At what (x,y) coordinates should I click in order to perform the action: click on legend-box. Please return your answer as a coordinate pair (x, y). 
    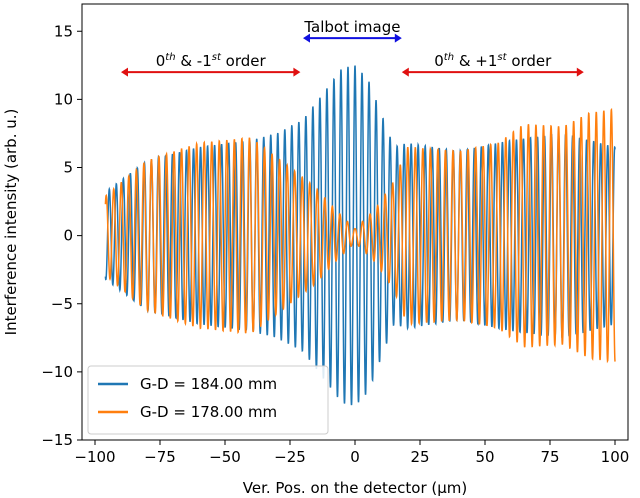
    Looking at the image, I should click on (208, 400).